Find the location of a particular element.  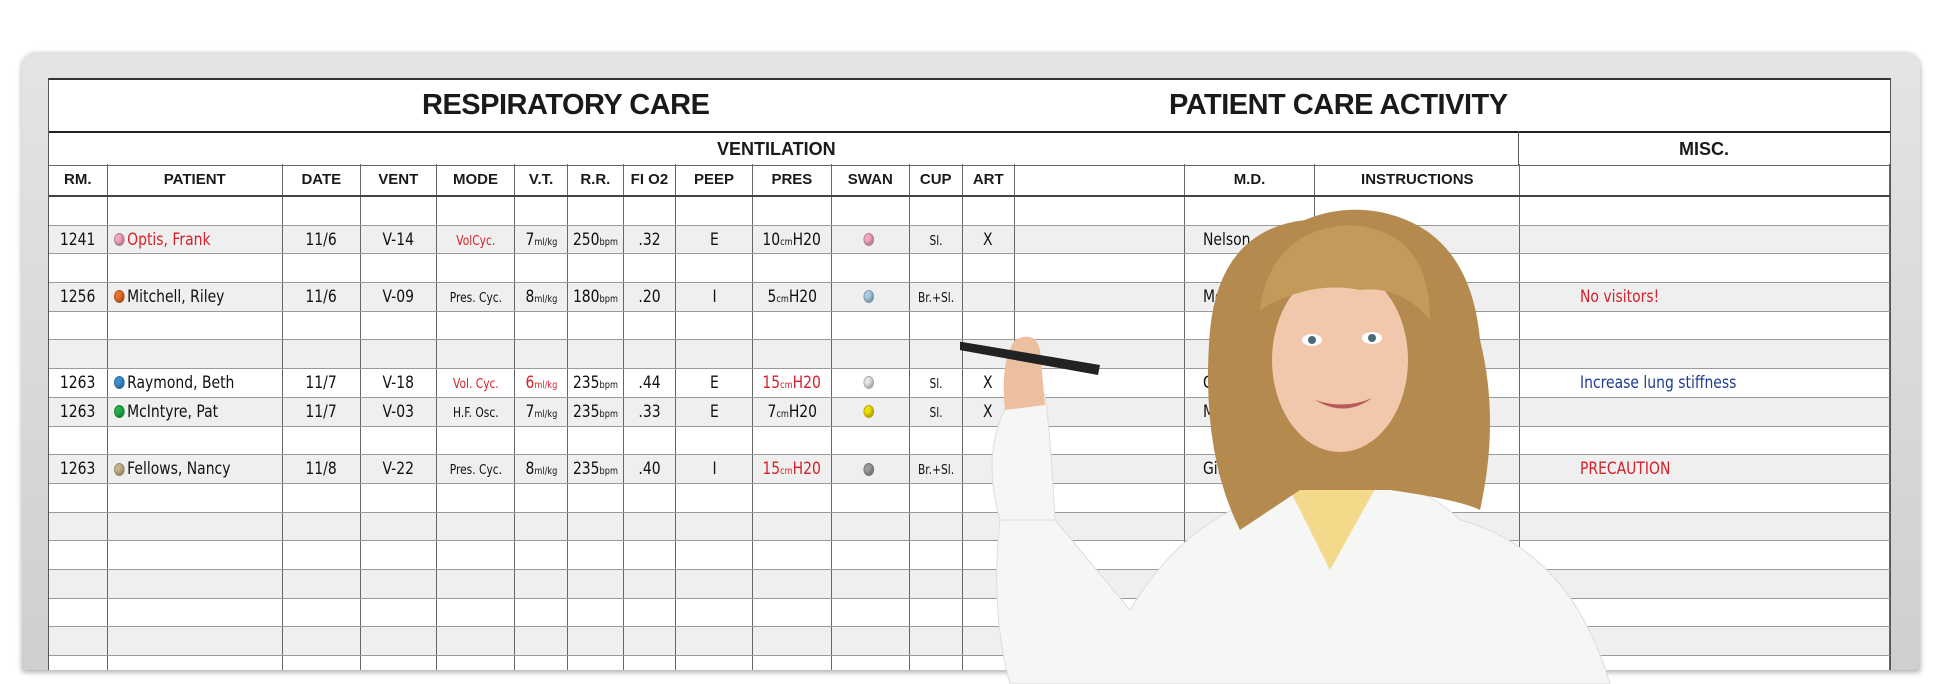

cell-vt: 8ml/kg is located at coordinates (541, 469).